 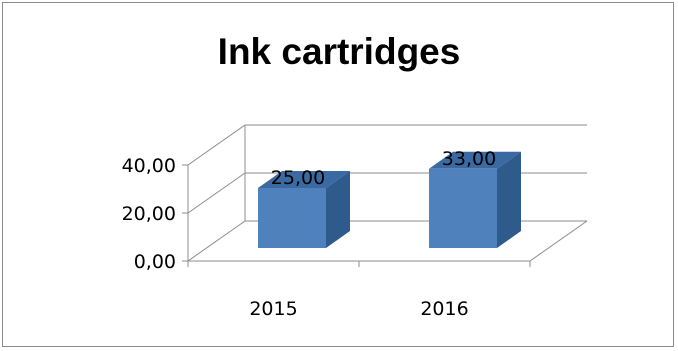 I want to click on chart-title: Ink cartridges, so click(x=339, y=51).